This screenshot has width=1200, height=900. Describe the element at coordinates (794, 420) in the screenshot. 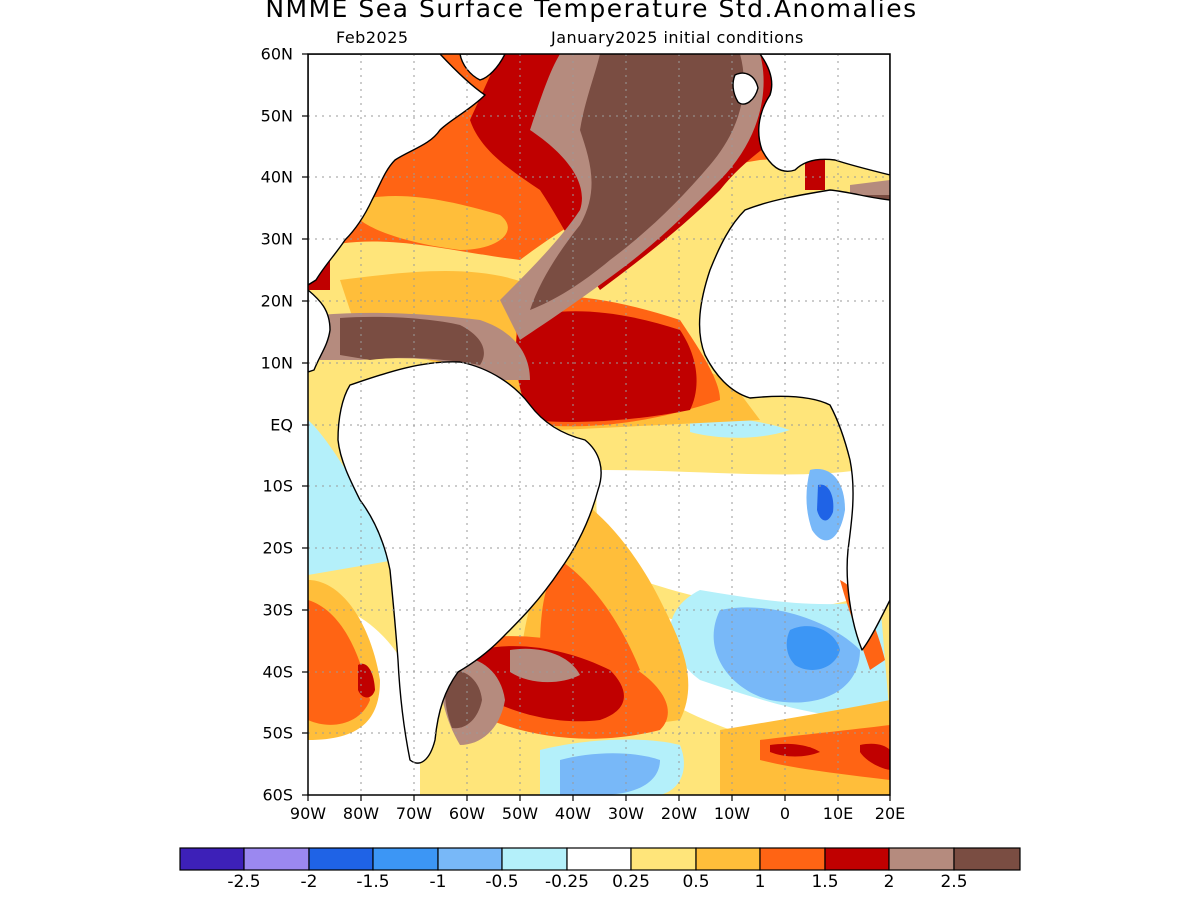

I see `africa-landmass` at that location.